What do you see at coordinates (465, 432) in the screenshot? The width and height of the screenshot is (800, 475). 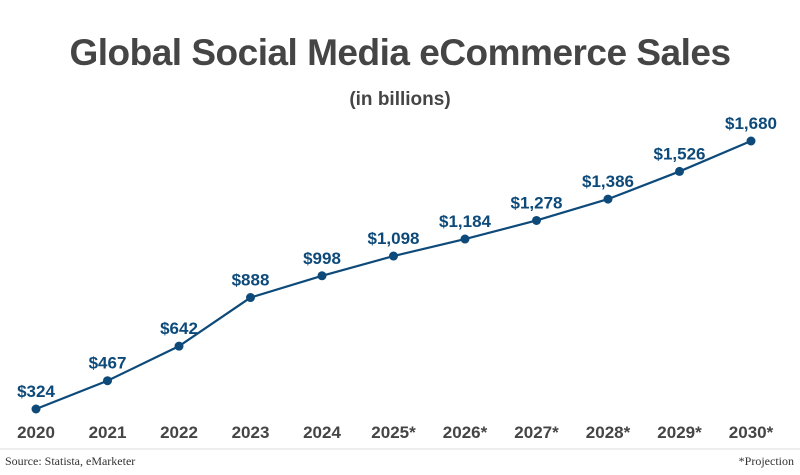 I see `x-tick-label: 2026*` at bounding box center [465, 432].